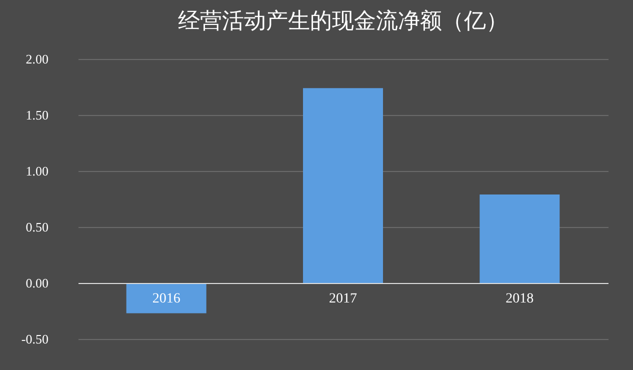 This screenshot has height=370, width=633. What do you see at coordinates (343, 299) in the screenshot?
I see `x-tick-label: 2017` at bounding box center [343, 299].